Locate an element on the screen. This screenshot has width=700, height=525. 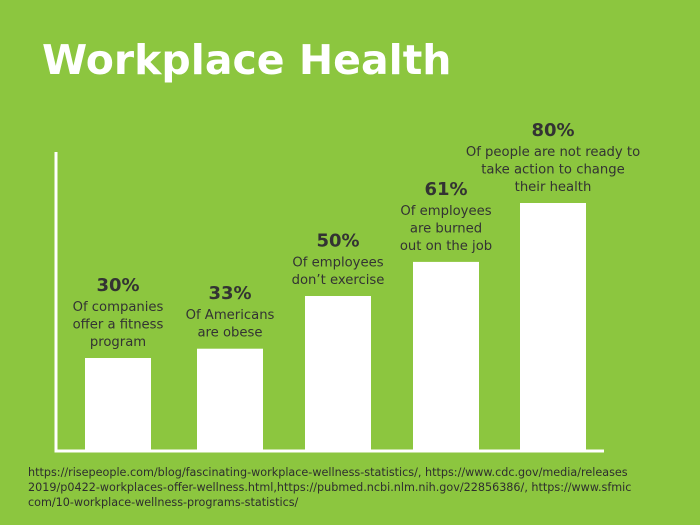
bar-value-label: 30% is located at coordinates (117, 285).